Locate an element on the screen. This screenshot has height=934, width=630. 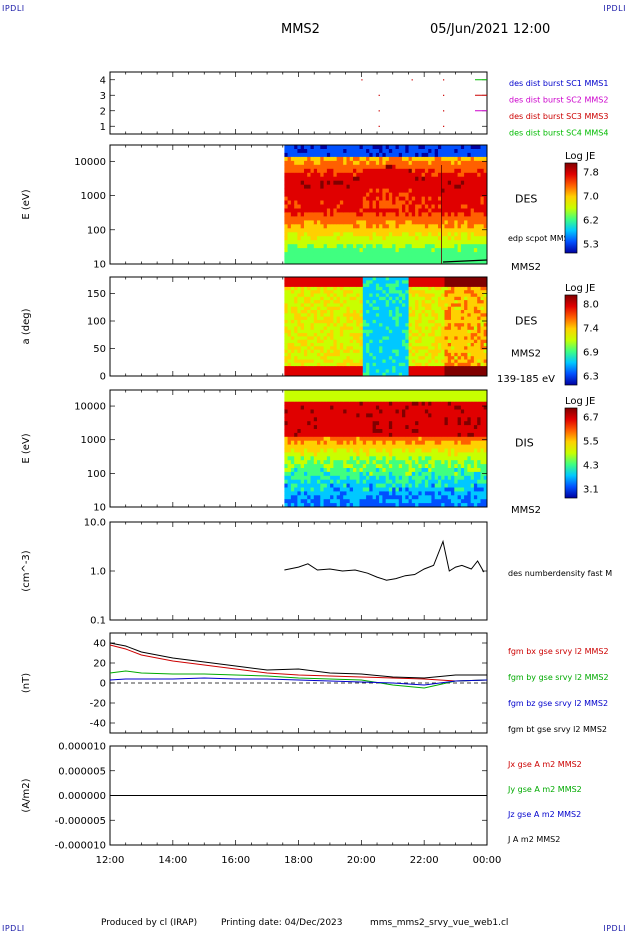
burst-frame is located at coordinates (298, 103).